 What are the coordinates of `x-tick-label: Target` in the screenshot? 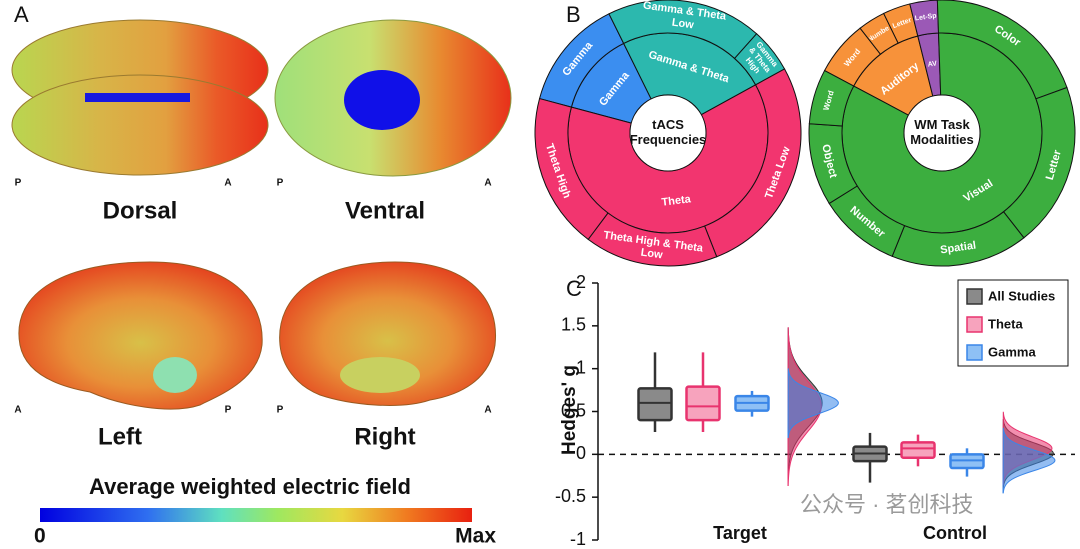 It's located at (740, 533).